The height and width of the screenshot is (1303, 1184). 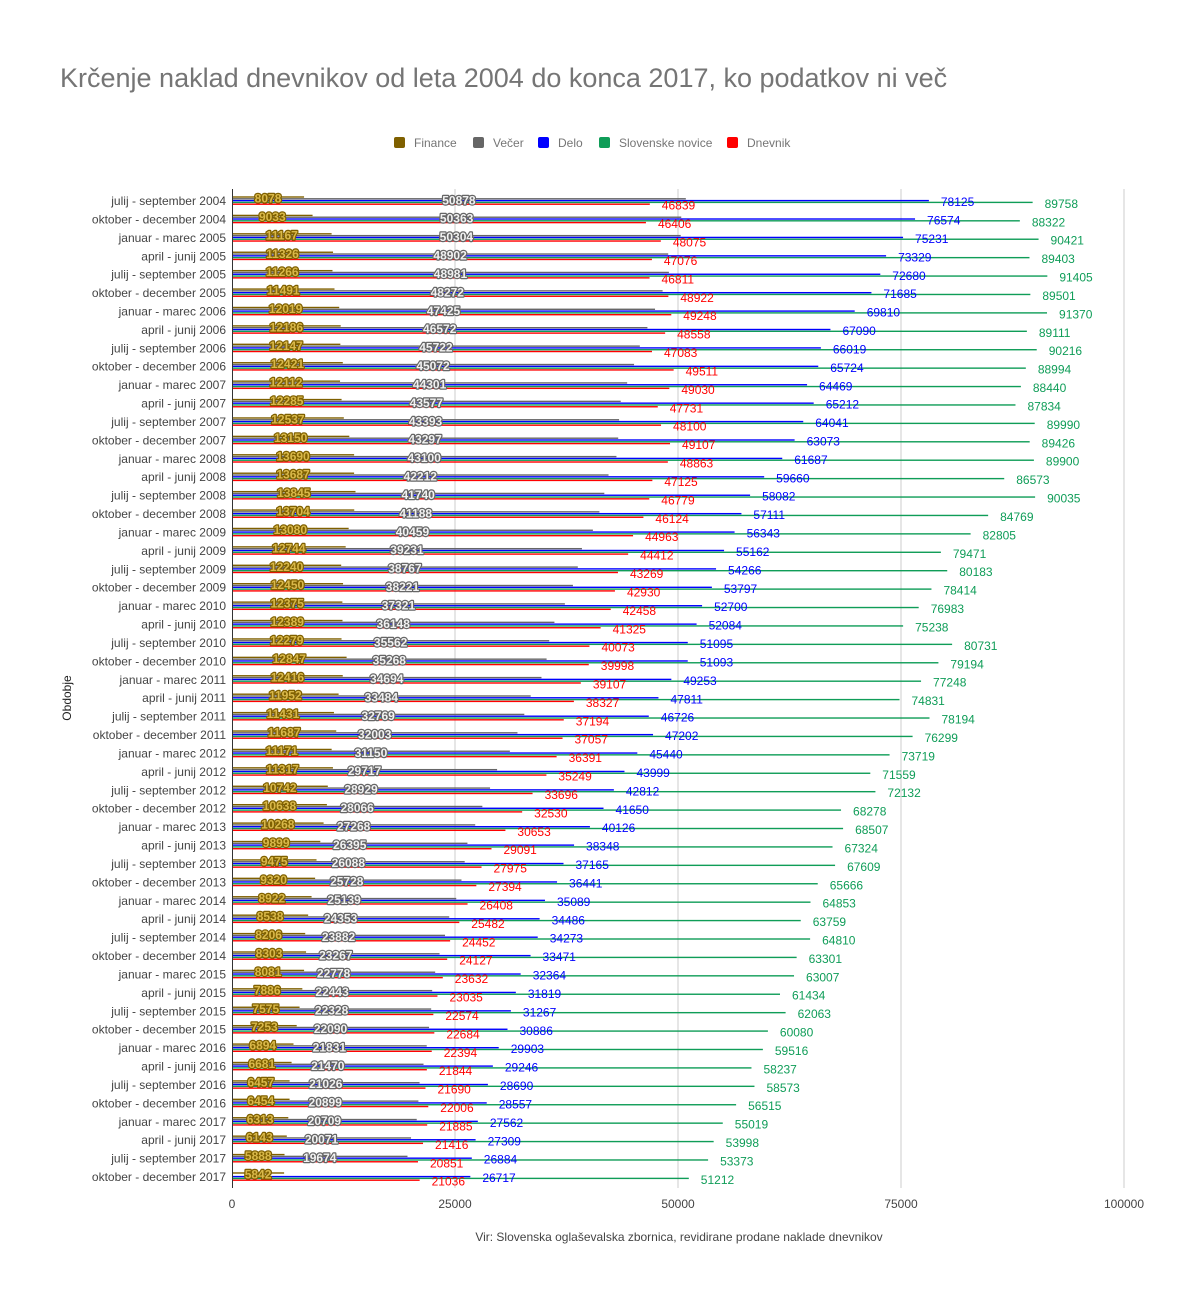 What do you see at coordinates (656, 143) in the screenshot?
I see `legend-item-slovenske-novice: Slovenske novice` at bounding box center [656, 143].